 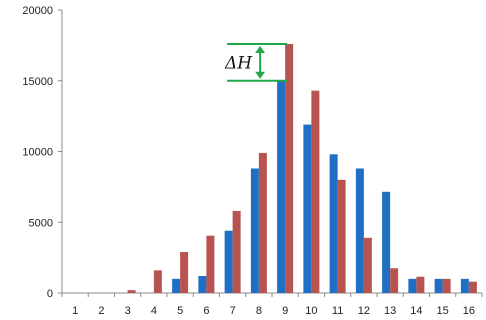 What do you see at coordinates (416, 311) in the screenshot?
I see `x-tick-label: 14` at bounding box center [416, 311].